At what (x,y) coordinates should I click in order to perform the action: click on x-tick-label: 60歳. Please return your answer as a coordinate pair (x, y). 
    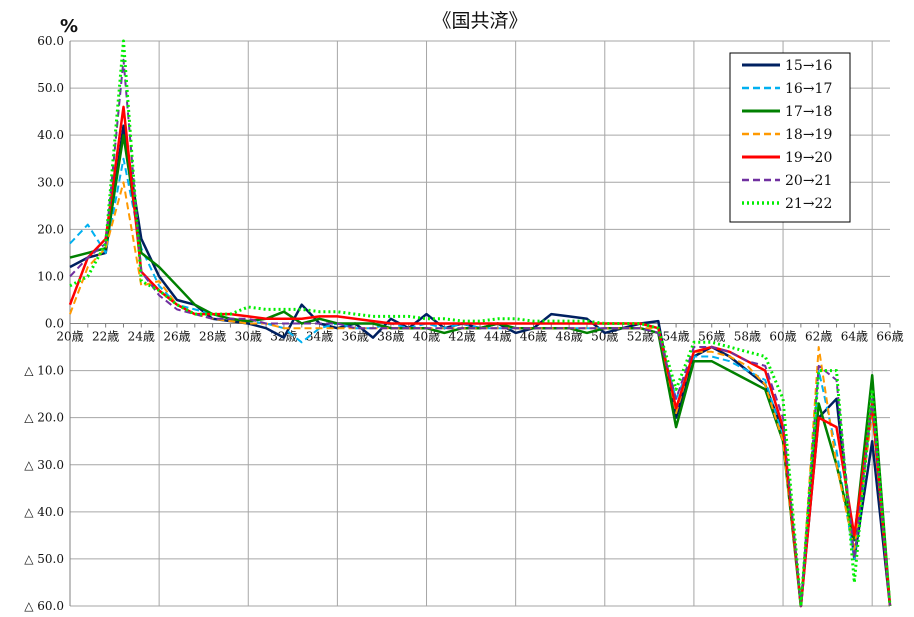
    Looking at the image, I should click on (782, 337).